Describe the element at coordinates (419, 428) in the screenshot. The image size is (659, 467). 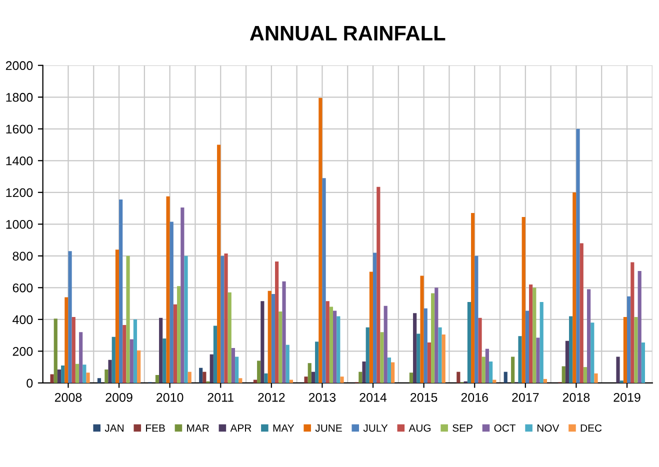
I see `legend-label: AUG` at that location.